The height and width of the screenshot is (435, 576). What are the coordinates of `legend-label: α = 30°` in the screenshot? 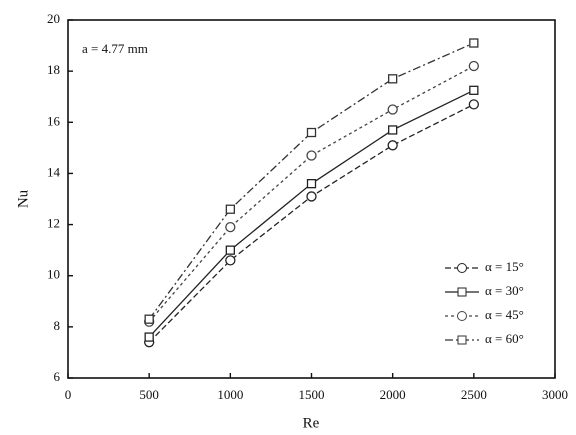 It's located at (504, 290).